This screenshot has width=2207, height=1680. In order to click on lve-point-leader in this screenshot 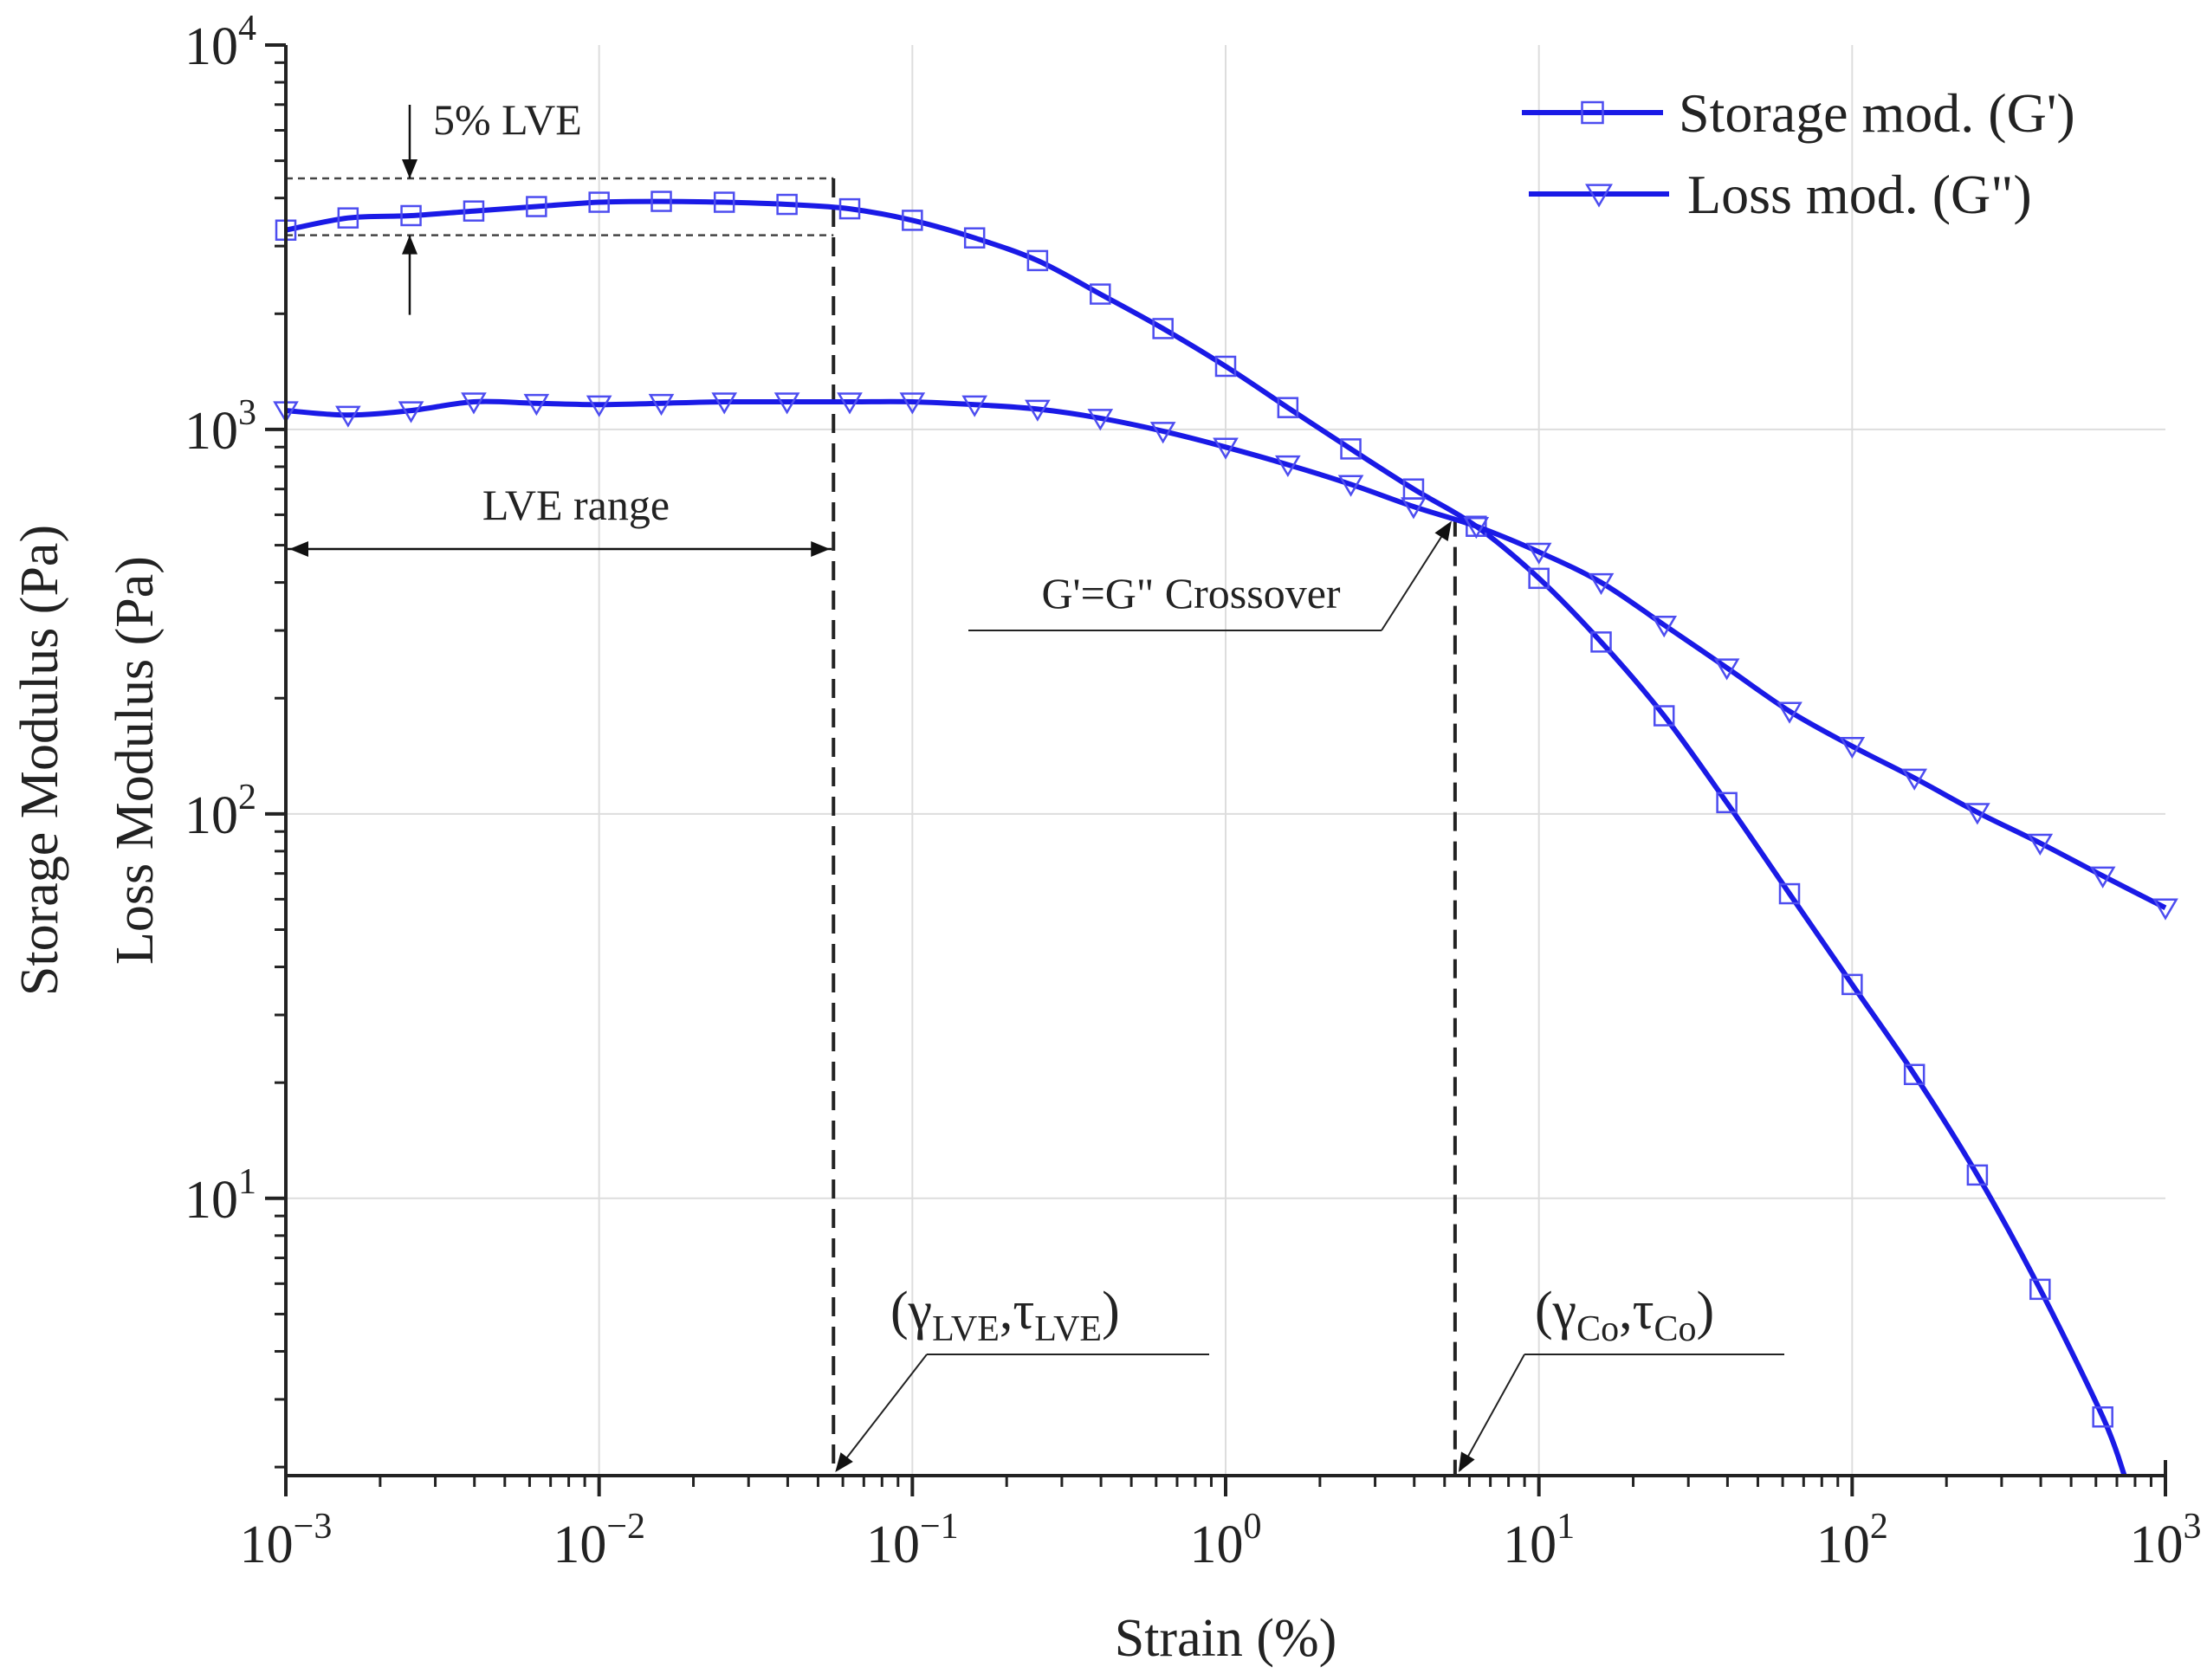, I will do `click(882, 1412)`.